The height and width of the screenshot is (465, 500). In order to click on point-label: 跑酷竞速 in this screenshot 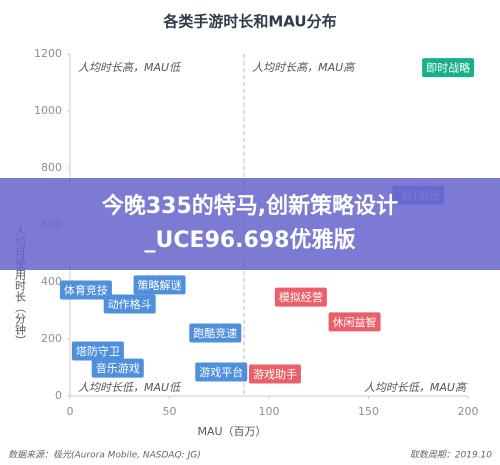, I will do `click(215, 333)`.